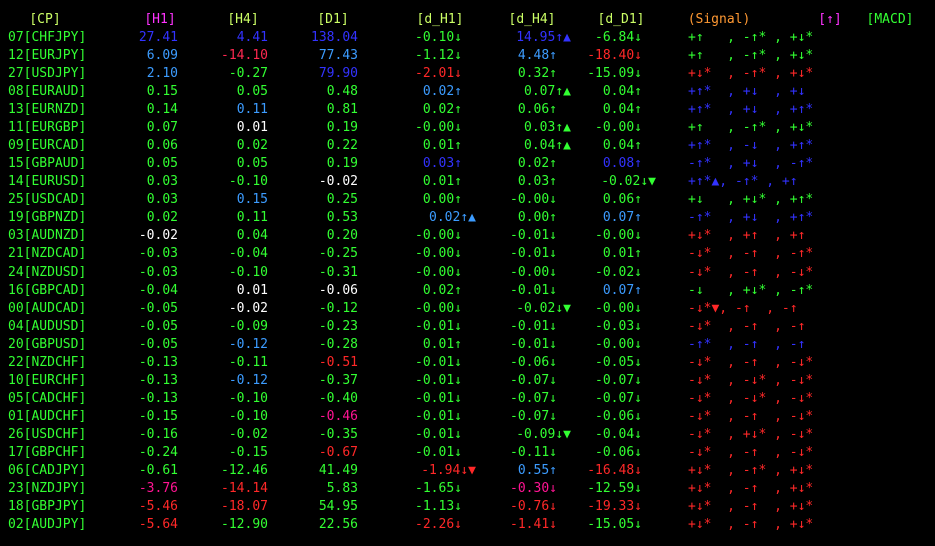 Image resolution: width=935 pixels, height=546 pixels. Describe the element at coordinates (547, 92) in the screenshot. I see `value-cell: 0.07↑▲` at that location.